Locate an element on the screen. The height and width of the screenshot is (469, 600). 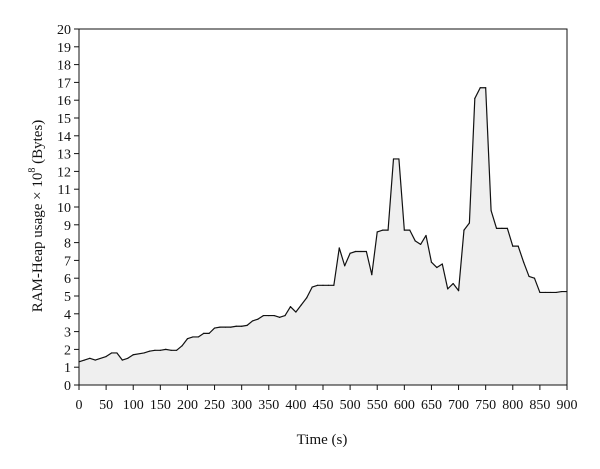
y-tick-label: 1 is located at coordinates (67, 368).